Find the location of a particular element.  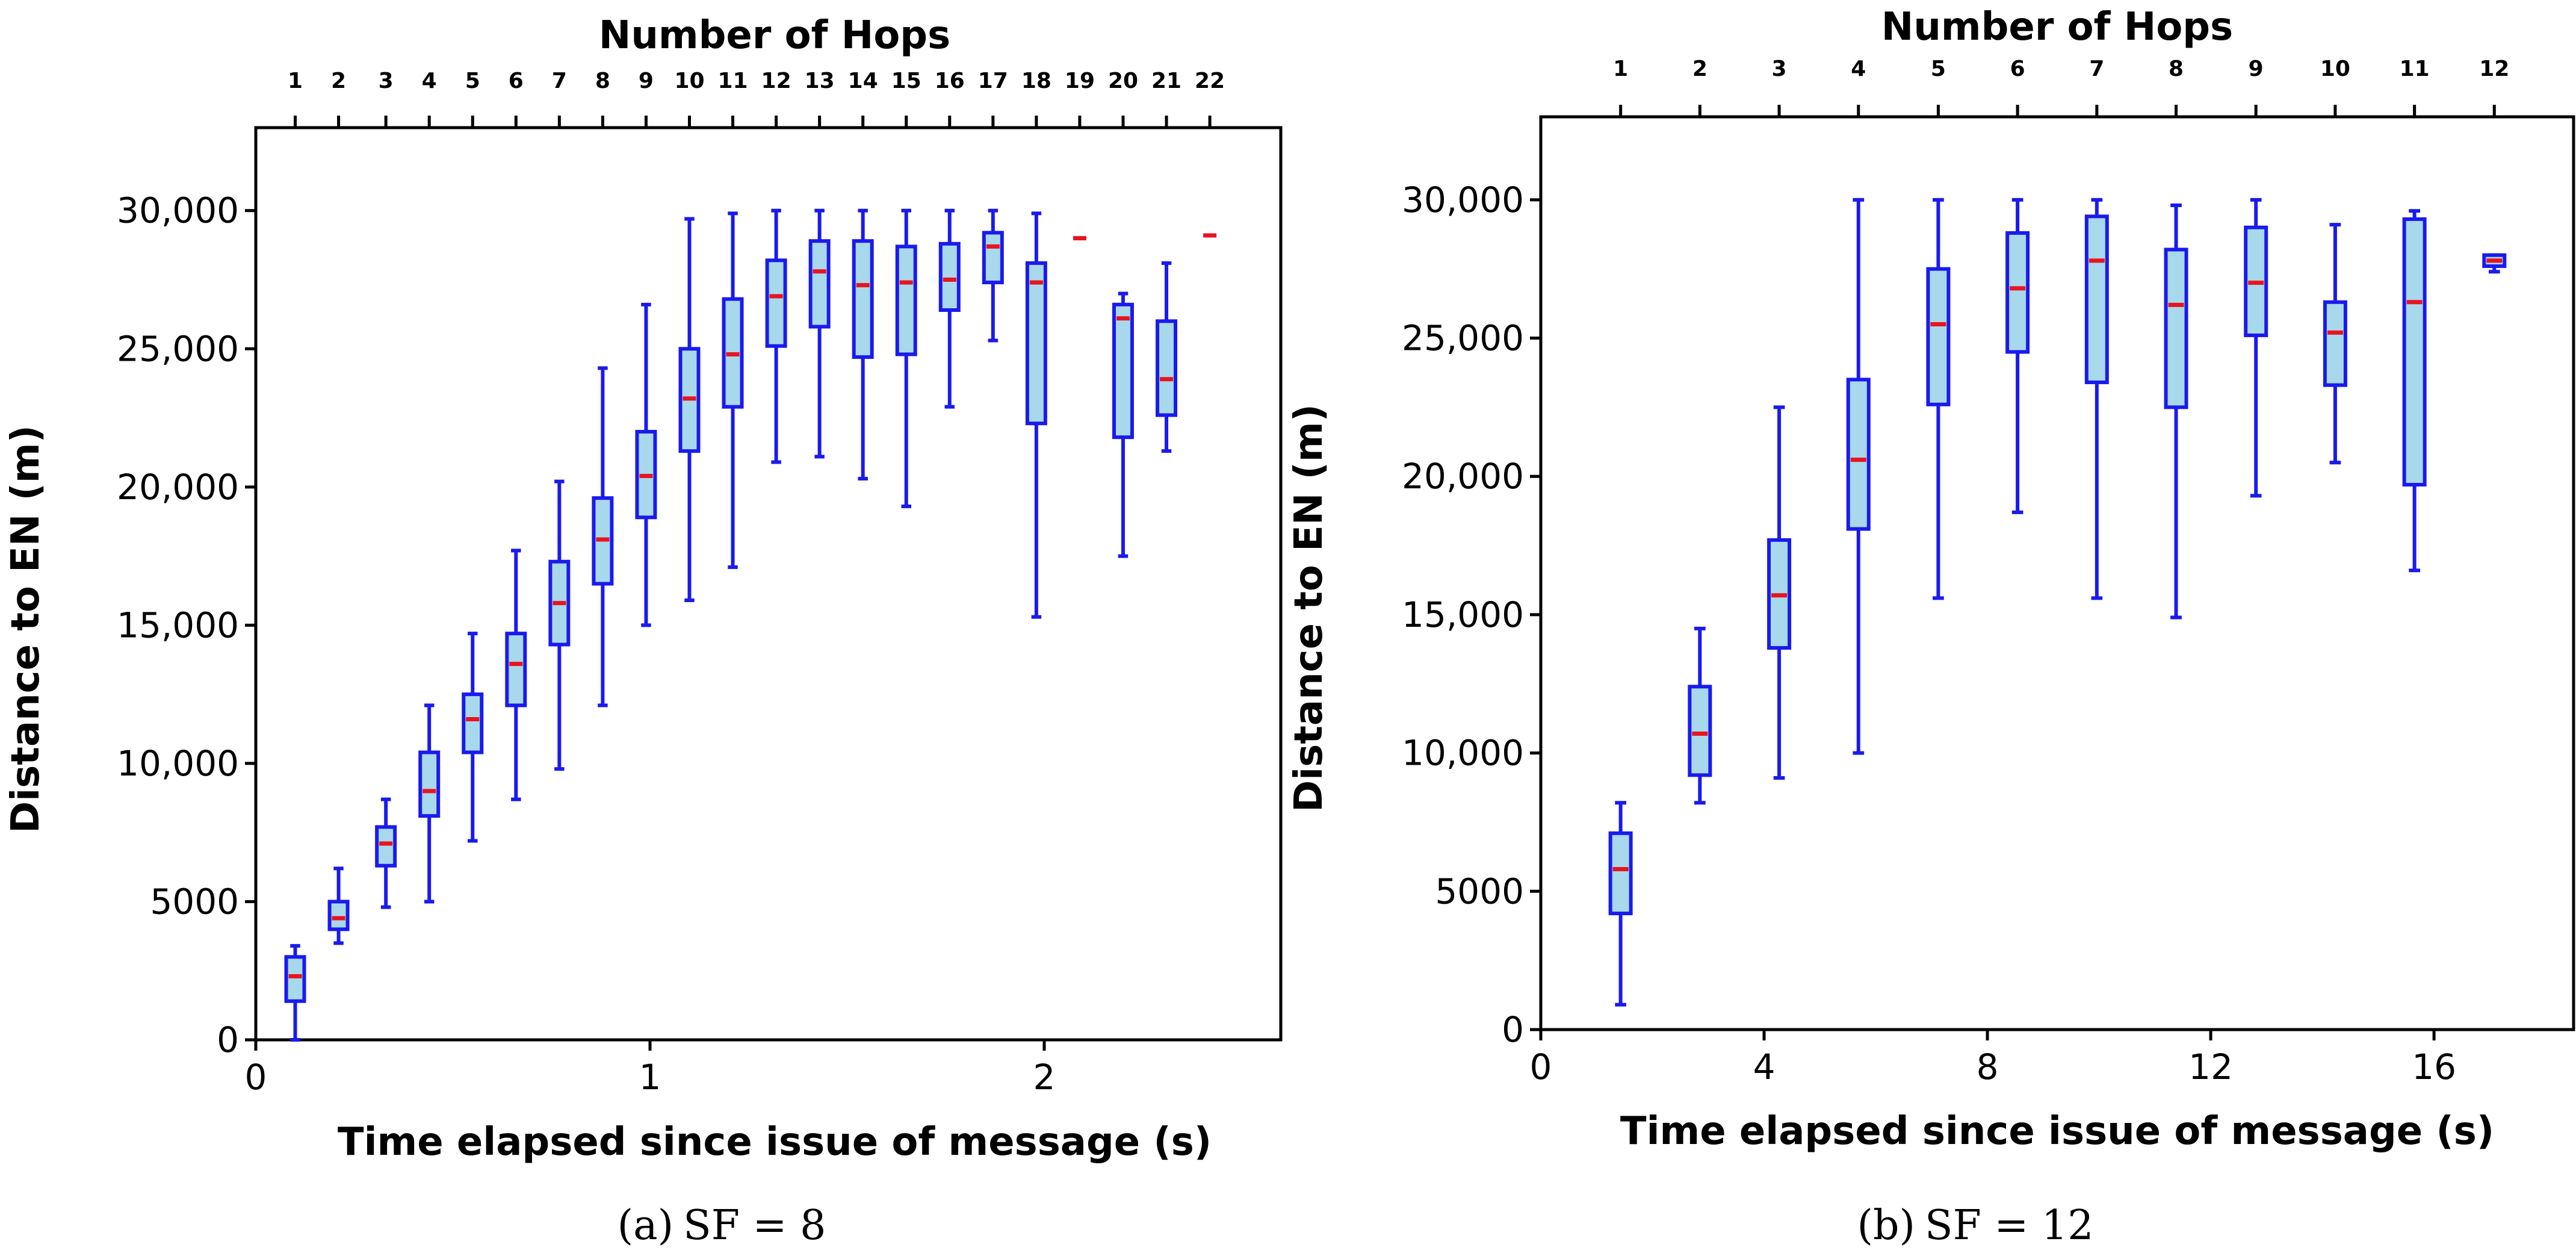

panel-a-hop-label: 19 is located at coordinates (1080, 81).